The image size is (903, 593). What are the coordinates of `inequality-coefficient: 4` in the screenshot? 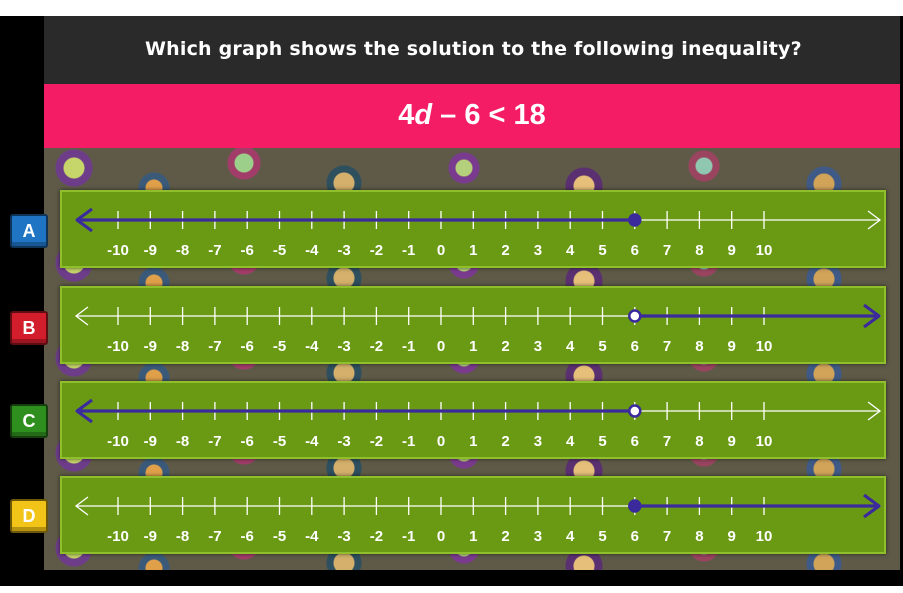 It's located at (406, 115).